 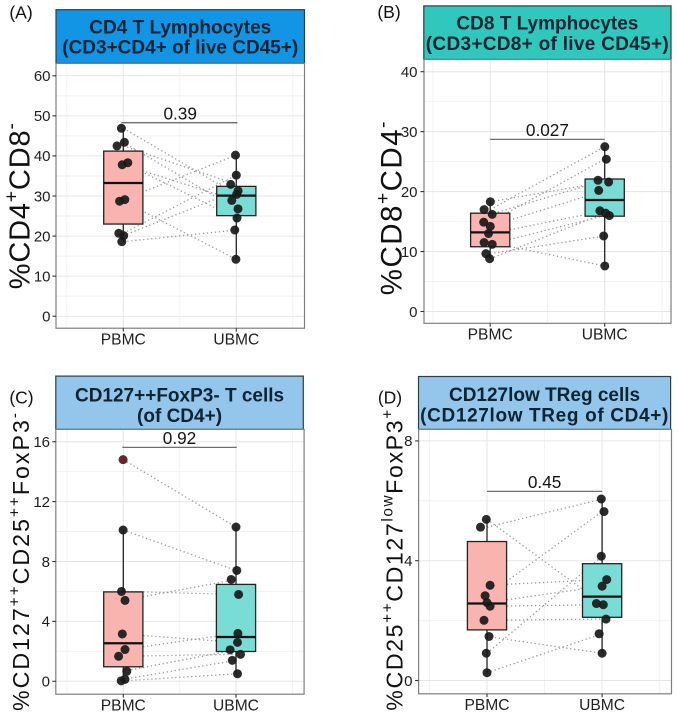 I want to click on svg-text: 16, so click(x=41, y=442).